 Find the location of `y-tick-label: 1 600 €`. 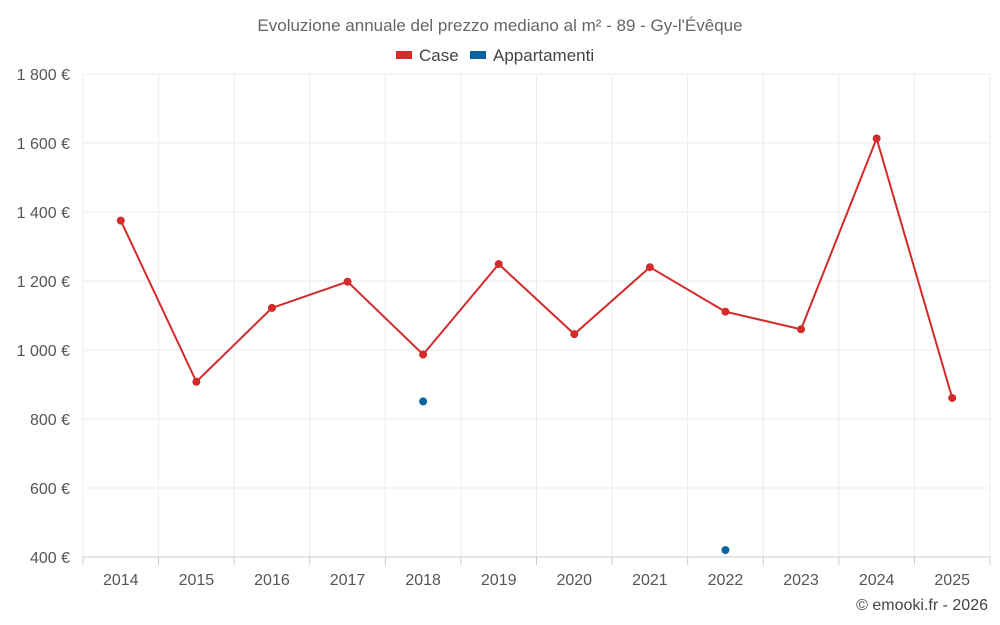

y-tick-label: 1 600 € is located at coordinates (43, 144).